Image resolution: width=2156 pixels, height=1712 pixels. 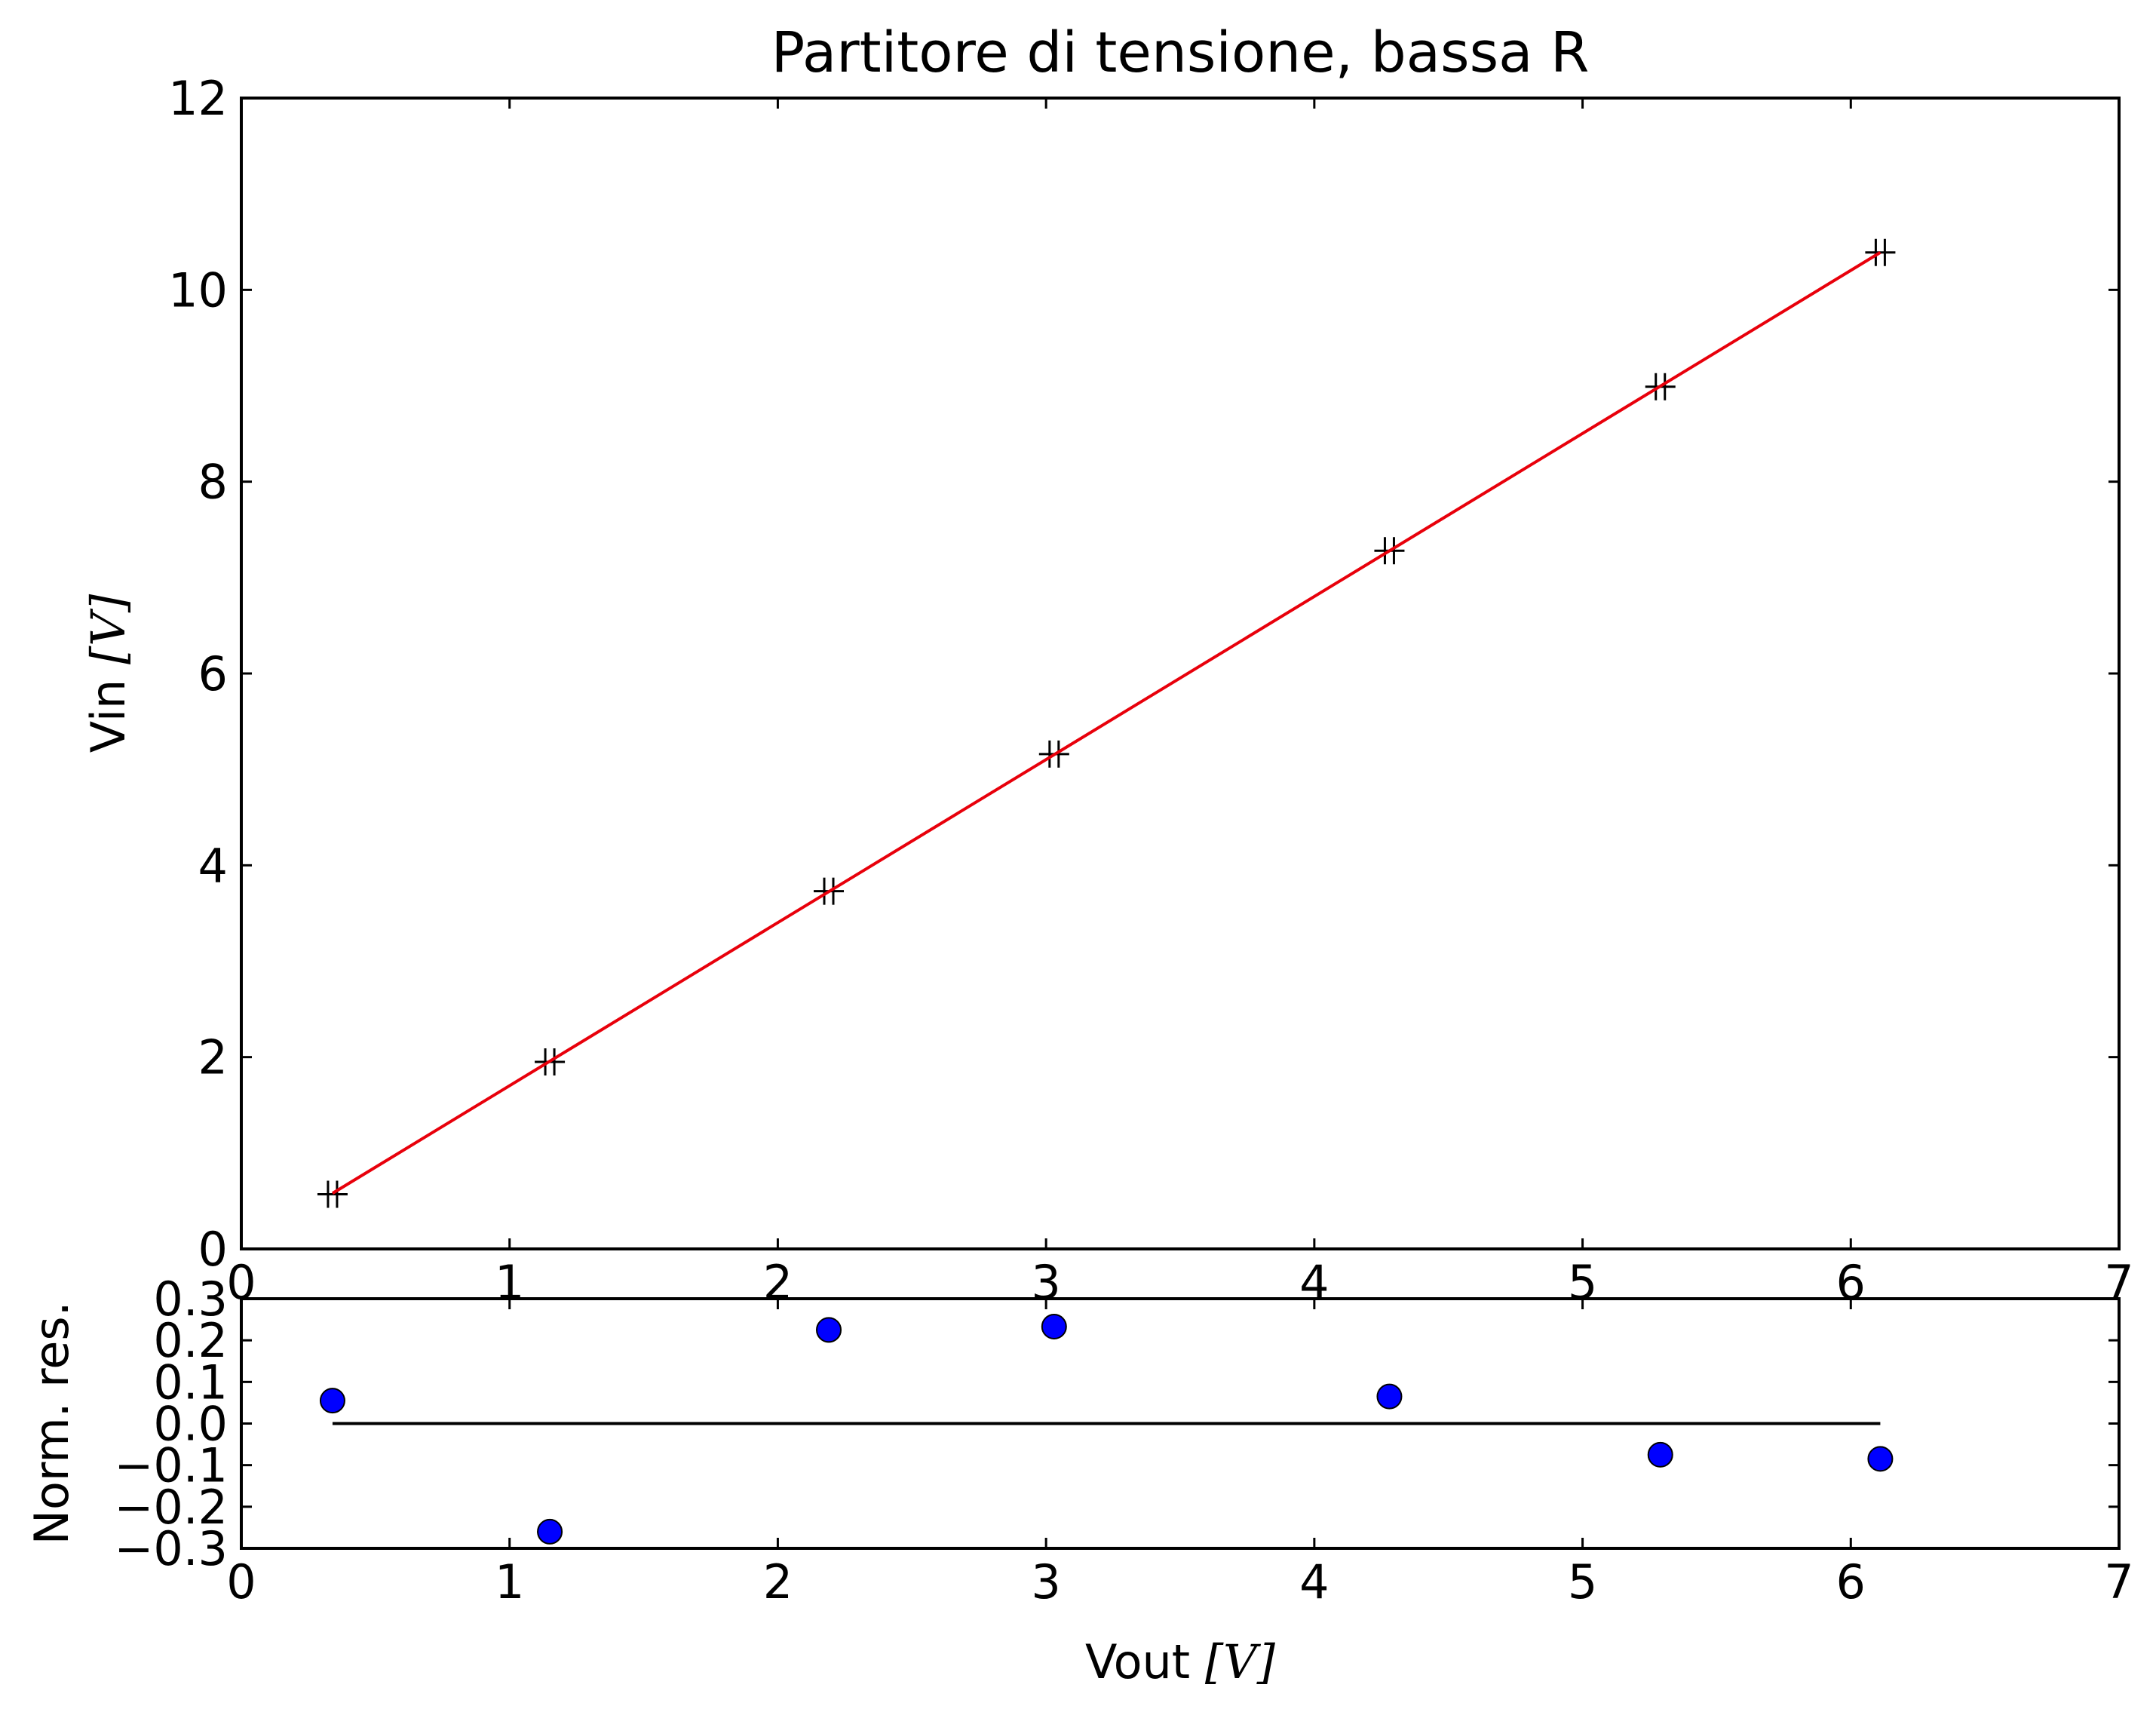 What do you see at coordinates (1045, 1581) in the screenshot?
I see `x-tick-label: 3` at bounding box center [1045, 1581].